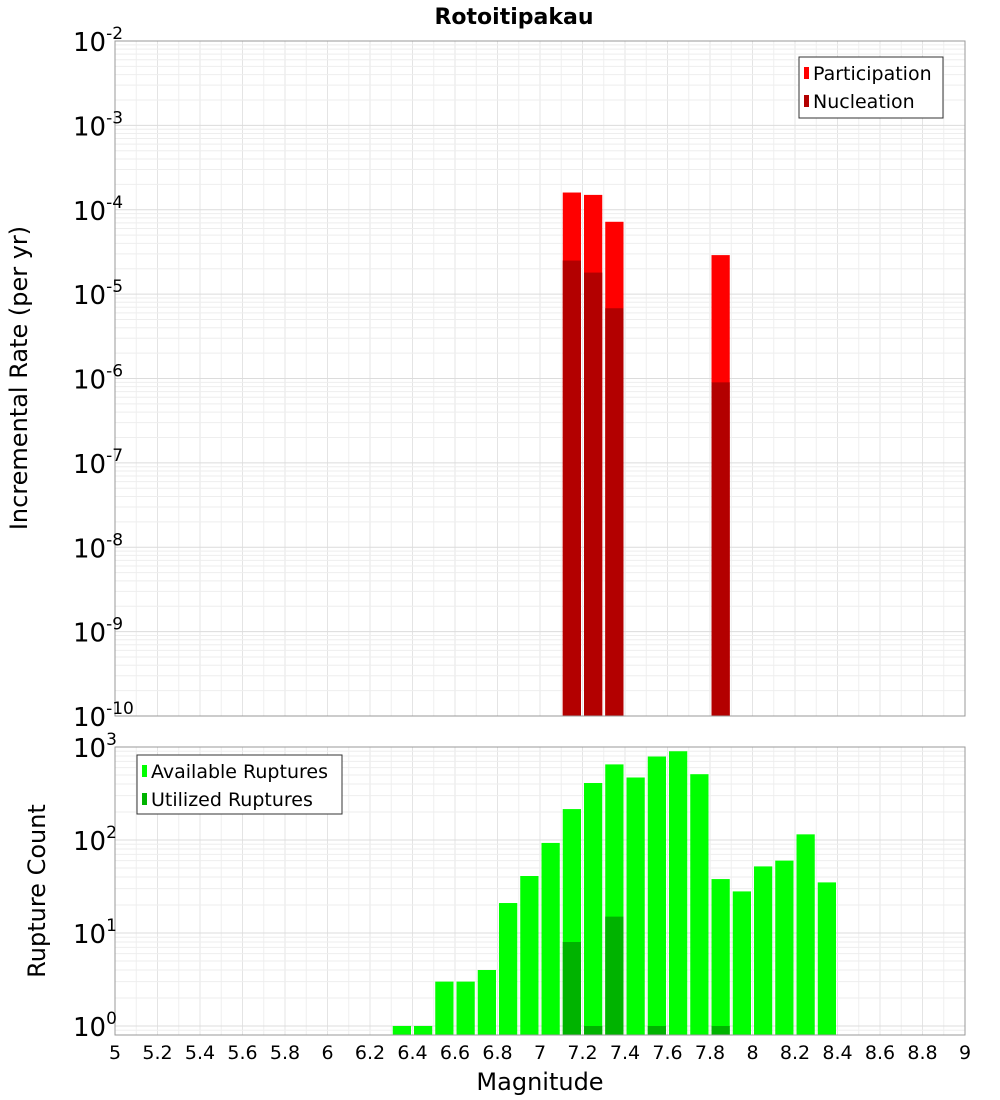  Describe the element at coordinates (95, 886) in the screenshot. I see `bottom-y-ticks: 10⁰ 10¹ 10² 10³` at that location.